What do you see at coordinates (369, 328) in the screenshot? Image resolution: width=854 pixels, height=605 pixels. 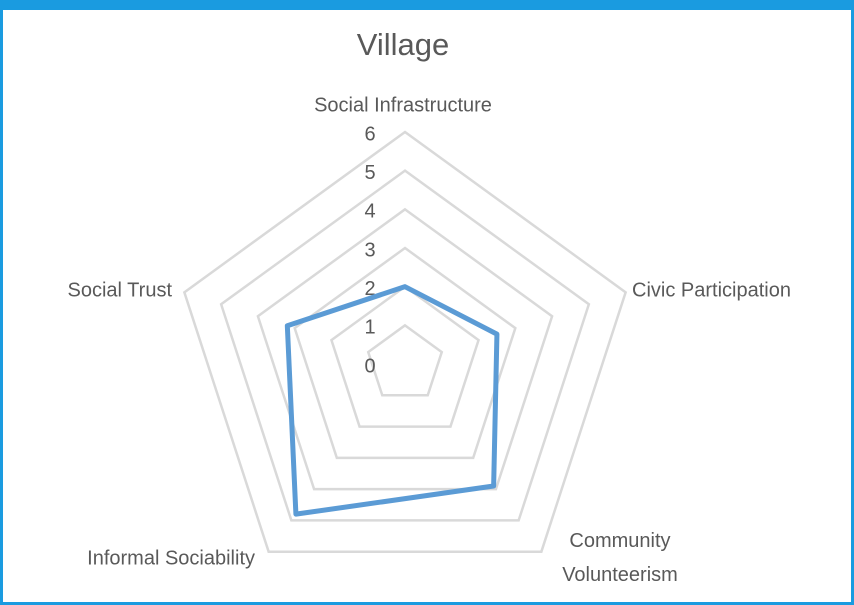 I see `r-tick-label: 1` at bounding box center [369, 328].